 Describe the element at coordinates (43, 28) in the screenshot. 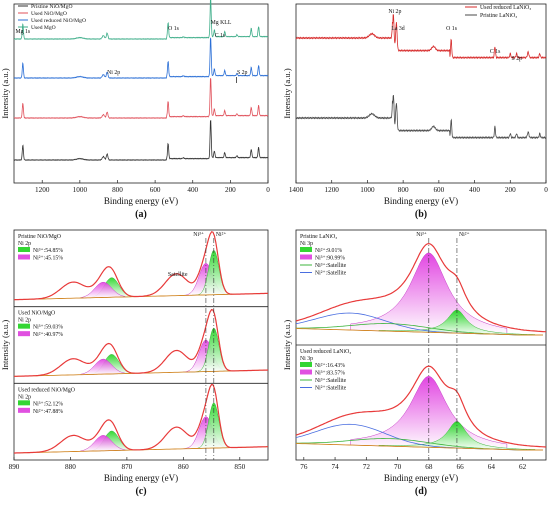

I see `a-legend-label: Used MgO` at that location.